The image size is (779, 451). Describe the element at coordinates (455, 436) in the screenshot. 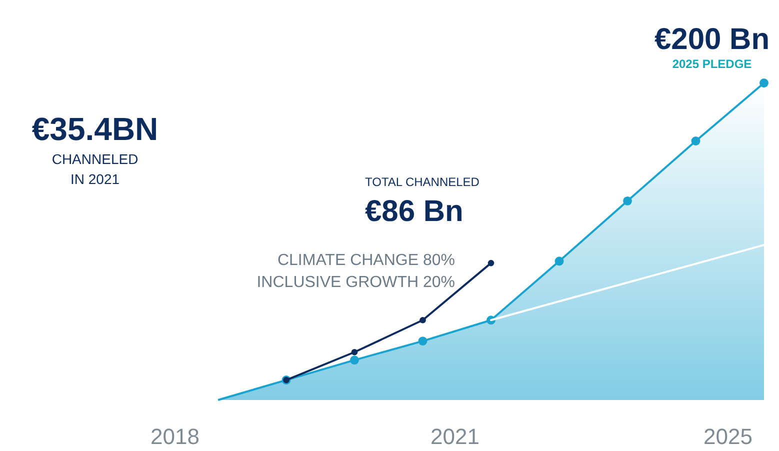

I see `text: 2021` at that location.